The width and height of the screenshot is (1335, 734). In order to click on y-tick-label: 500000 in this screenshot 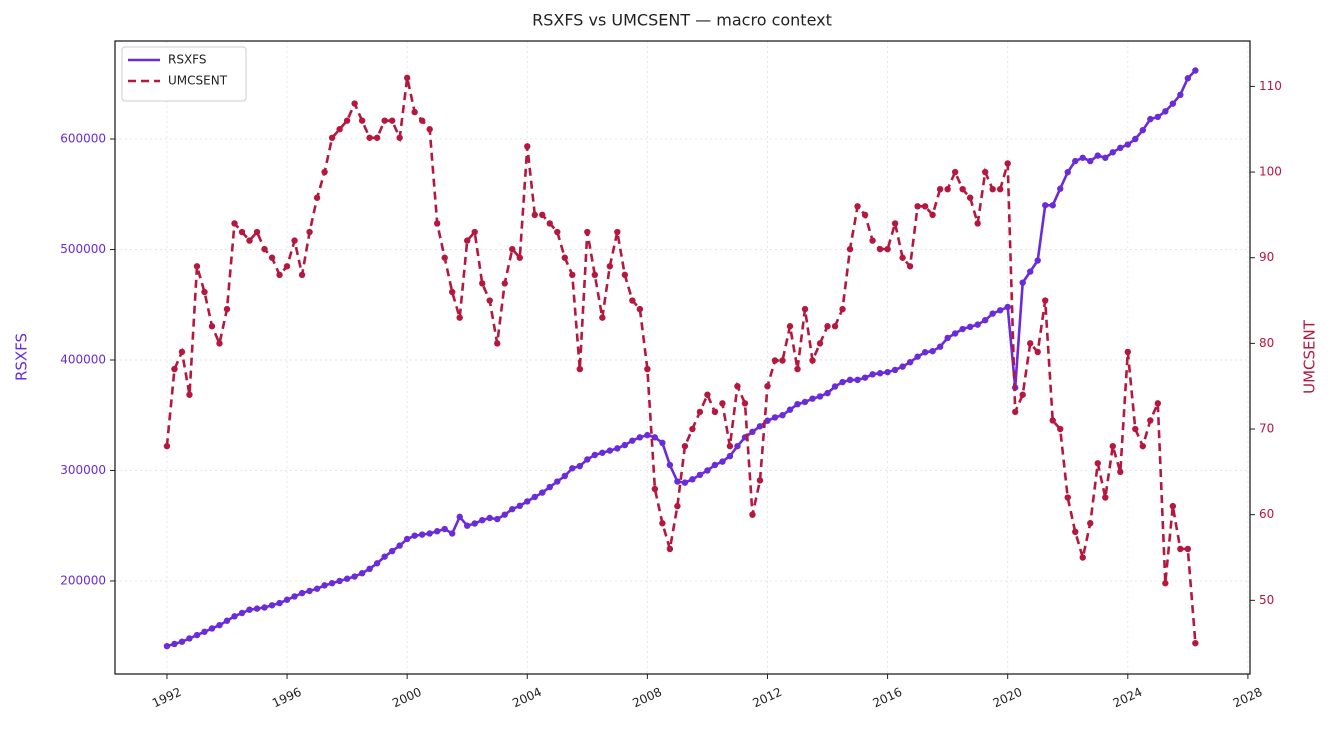, I will do `click(83, 249)`.